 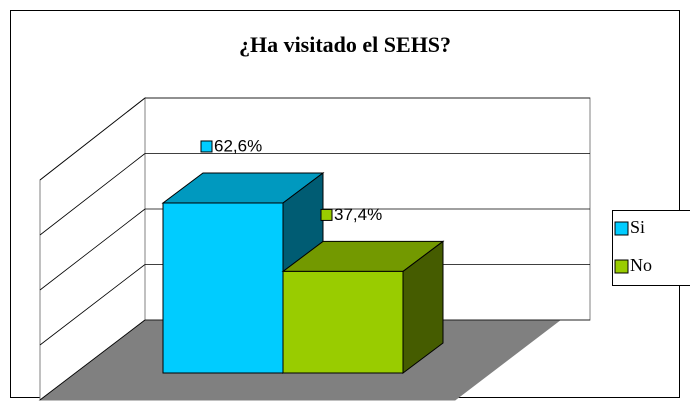 I want to click on data-label: 37,4%, so click(x=358, y=214).